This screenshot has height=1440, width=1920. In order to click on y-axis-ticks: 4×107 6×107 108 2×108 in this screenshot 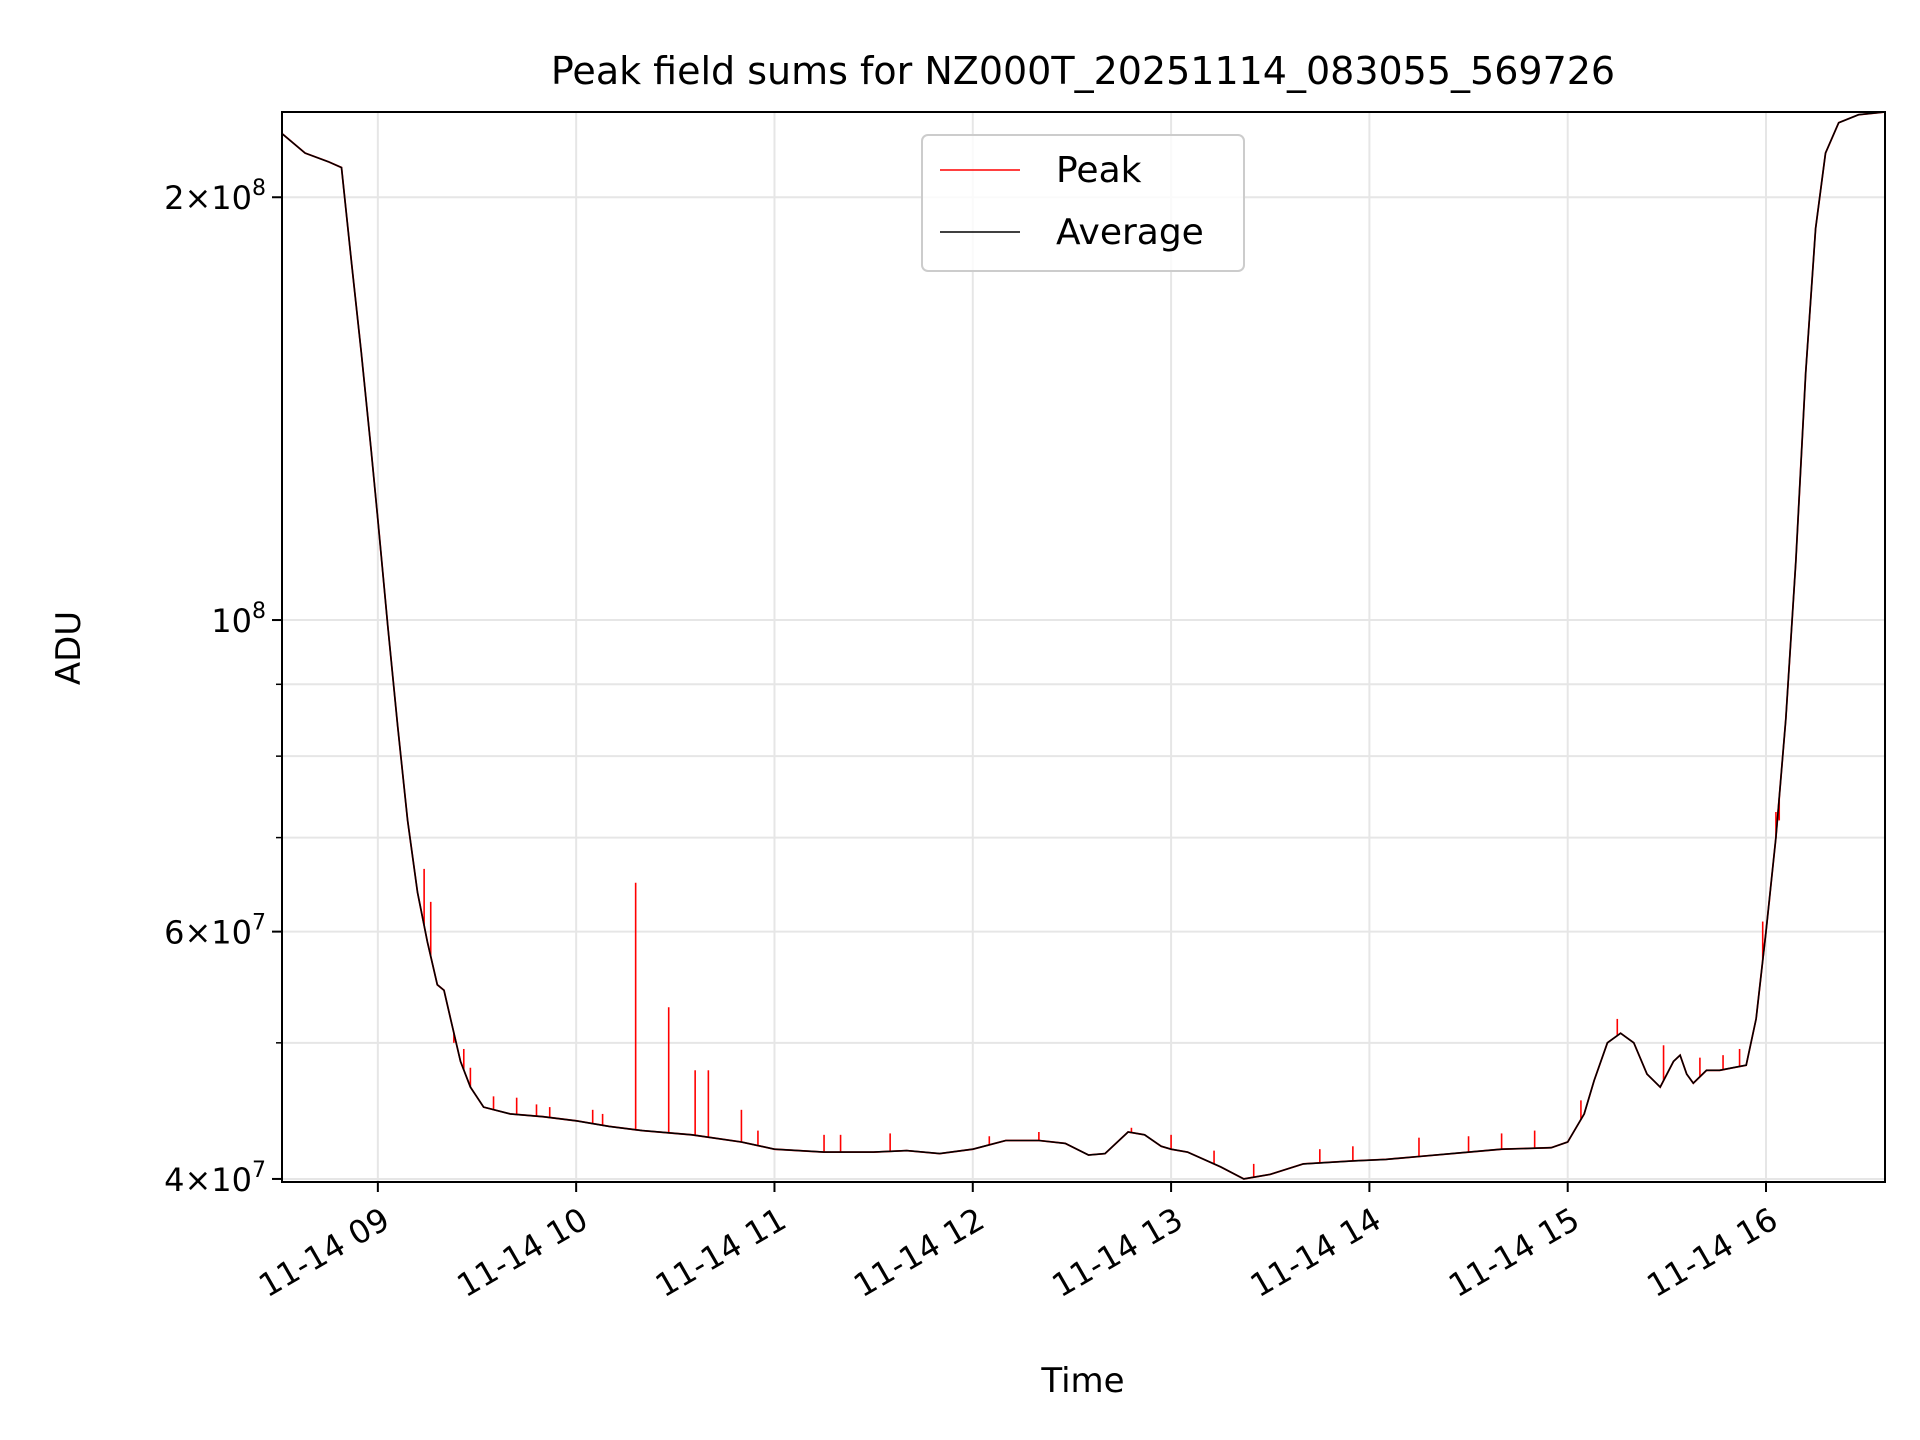, I will do `click(223, 687)`.